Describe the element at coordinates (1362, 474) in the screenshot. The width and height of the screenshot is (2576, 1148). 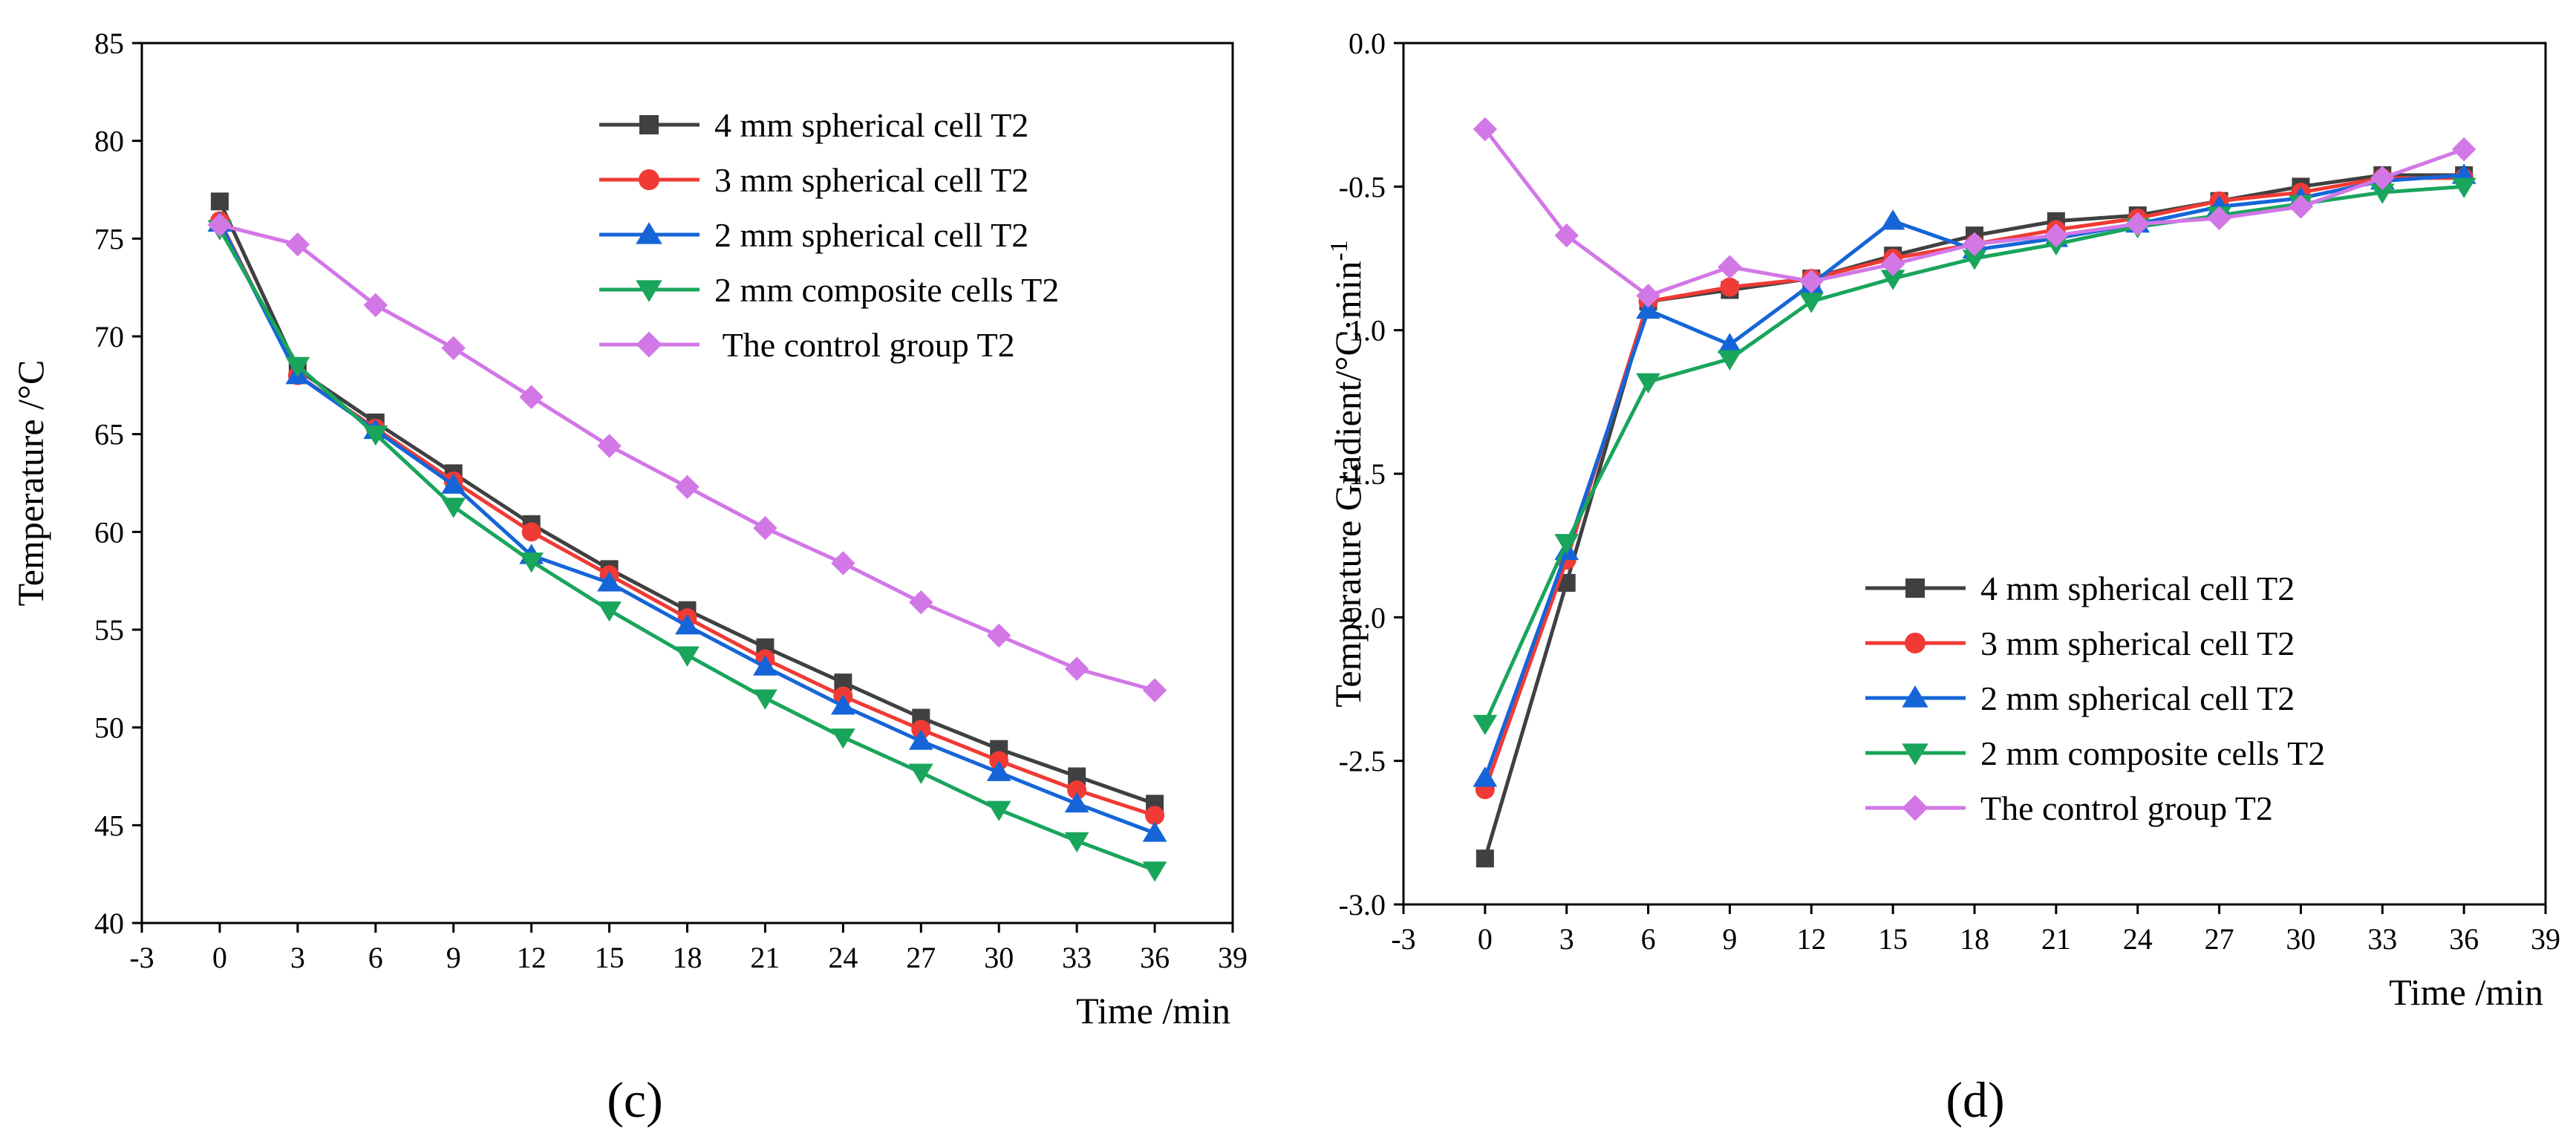
I see `y-tick-label: -1.5` at that location.